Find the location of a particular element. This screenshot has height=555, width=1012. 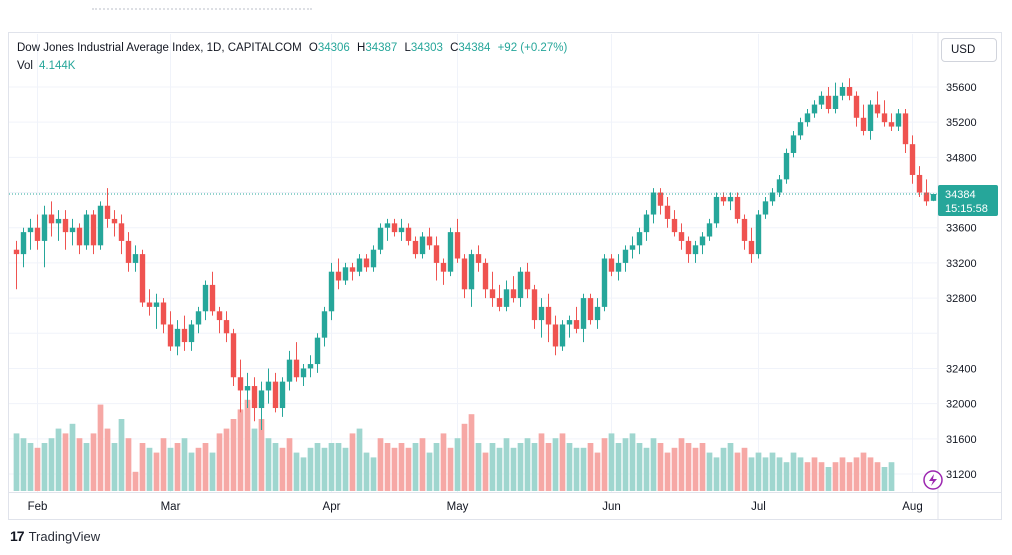

tradingview-logo: 17 TradingView is located at coordinates (55, 536).